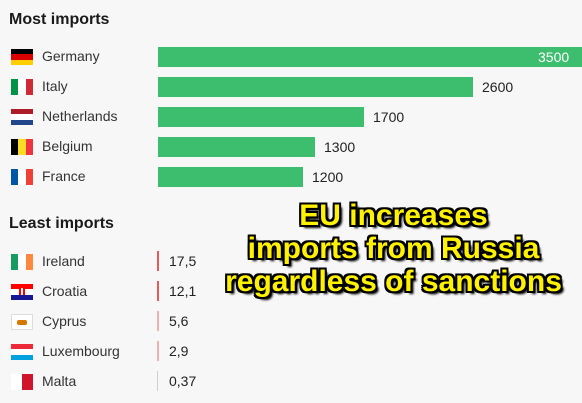 The height and width of the screenshot is (403, 582). I want to click on value-label: 3500, so click(554, 57).